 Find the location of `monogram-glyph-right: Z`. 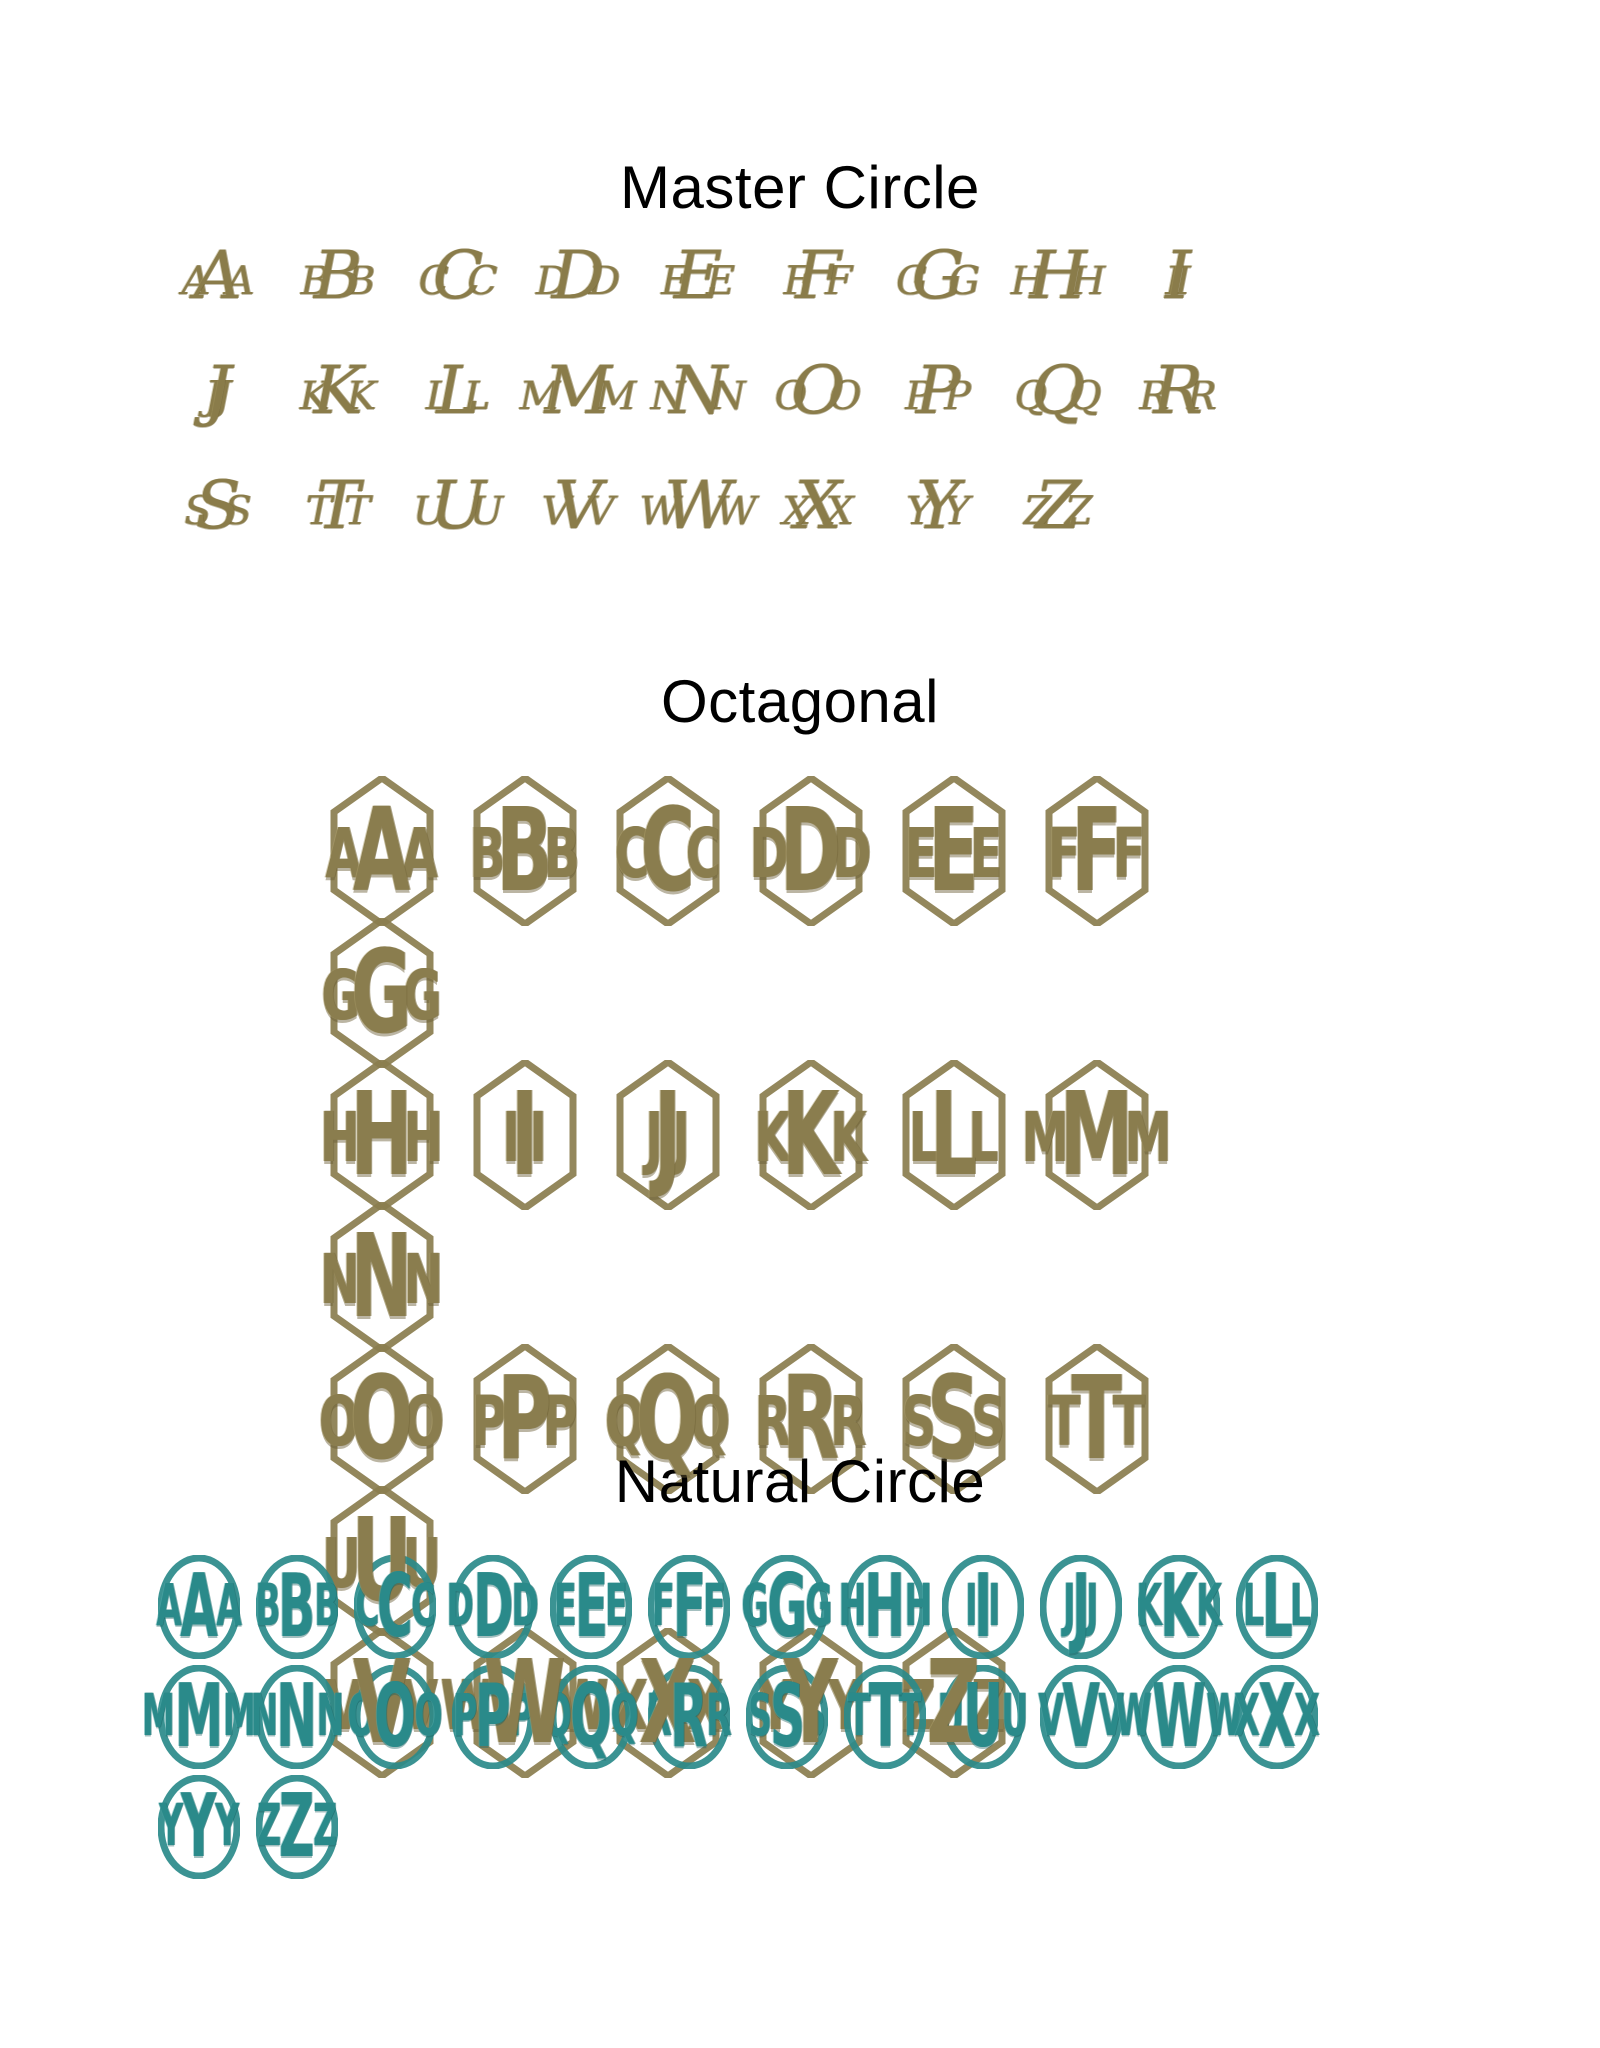

monogram-glyph-right: Z is located at coordinates (1078, 510).